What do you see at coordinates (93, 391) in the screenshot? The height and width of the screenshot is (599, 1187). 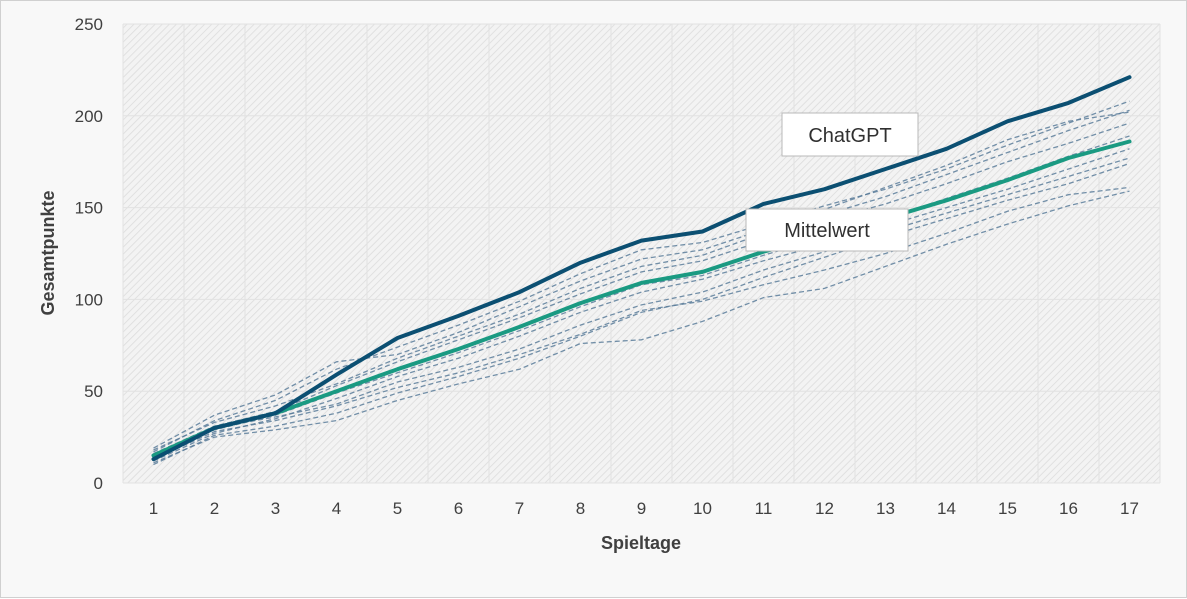 I see `y-tick-label: 50` at bounding box center [93, 391].